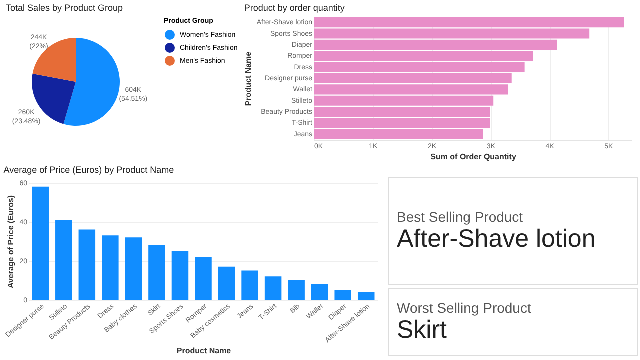  What do you see at coordinates (464, 308) in the screenshot?
I see `text: Worst Selling Product` at bounding box center [464, 308].